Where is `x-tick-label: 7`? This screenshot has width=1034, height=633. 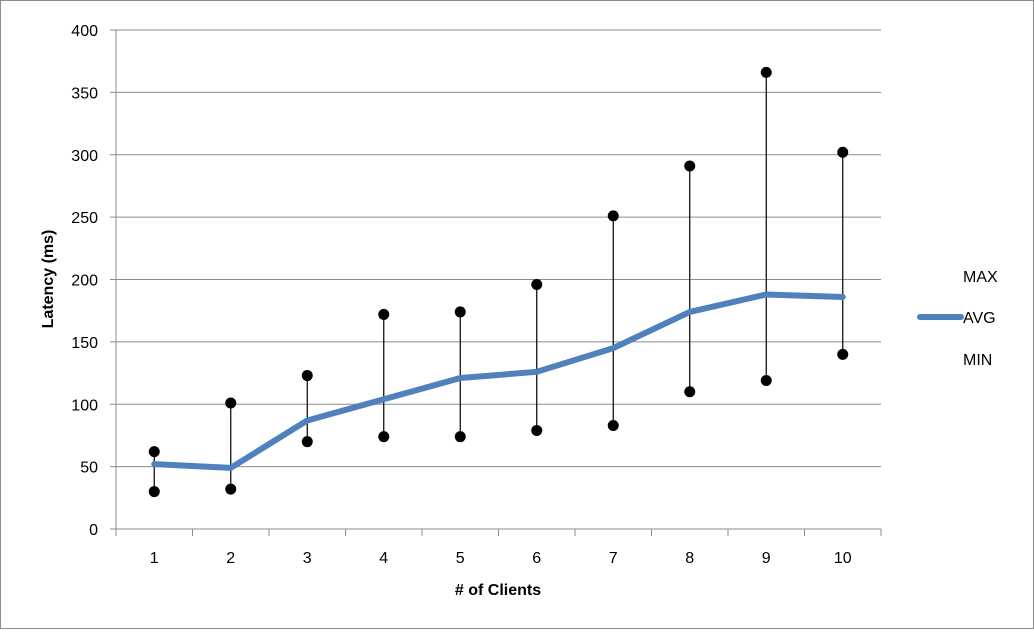 x-tick-label: 7 is located at coordinates (613, 558).